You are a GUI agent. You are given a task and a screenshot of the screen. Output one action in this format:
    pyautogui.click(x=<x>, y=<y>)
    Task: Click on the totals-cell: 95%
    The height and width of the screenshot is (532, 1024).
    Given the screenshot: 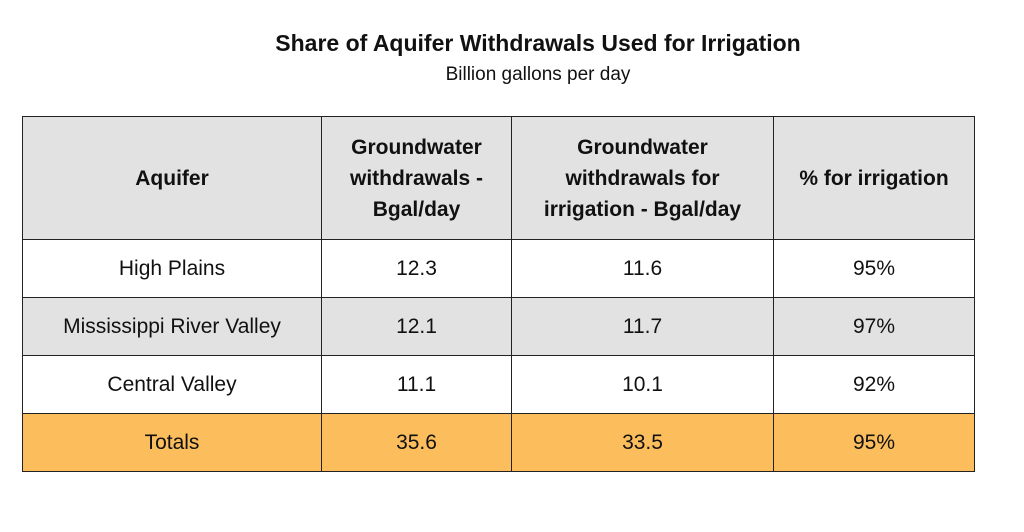 What is the action you would take?
    pyautogui.click(x=874, y=442)
    